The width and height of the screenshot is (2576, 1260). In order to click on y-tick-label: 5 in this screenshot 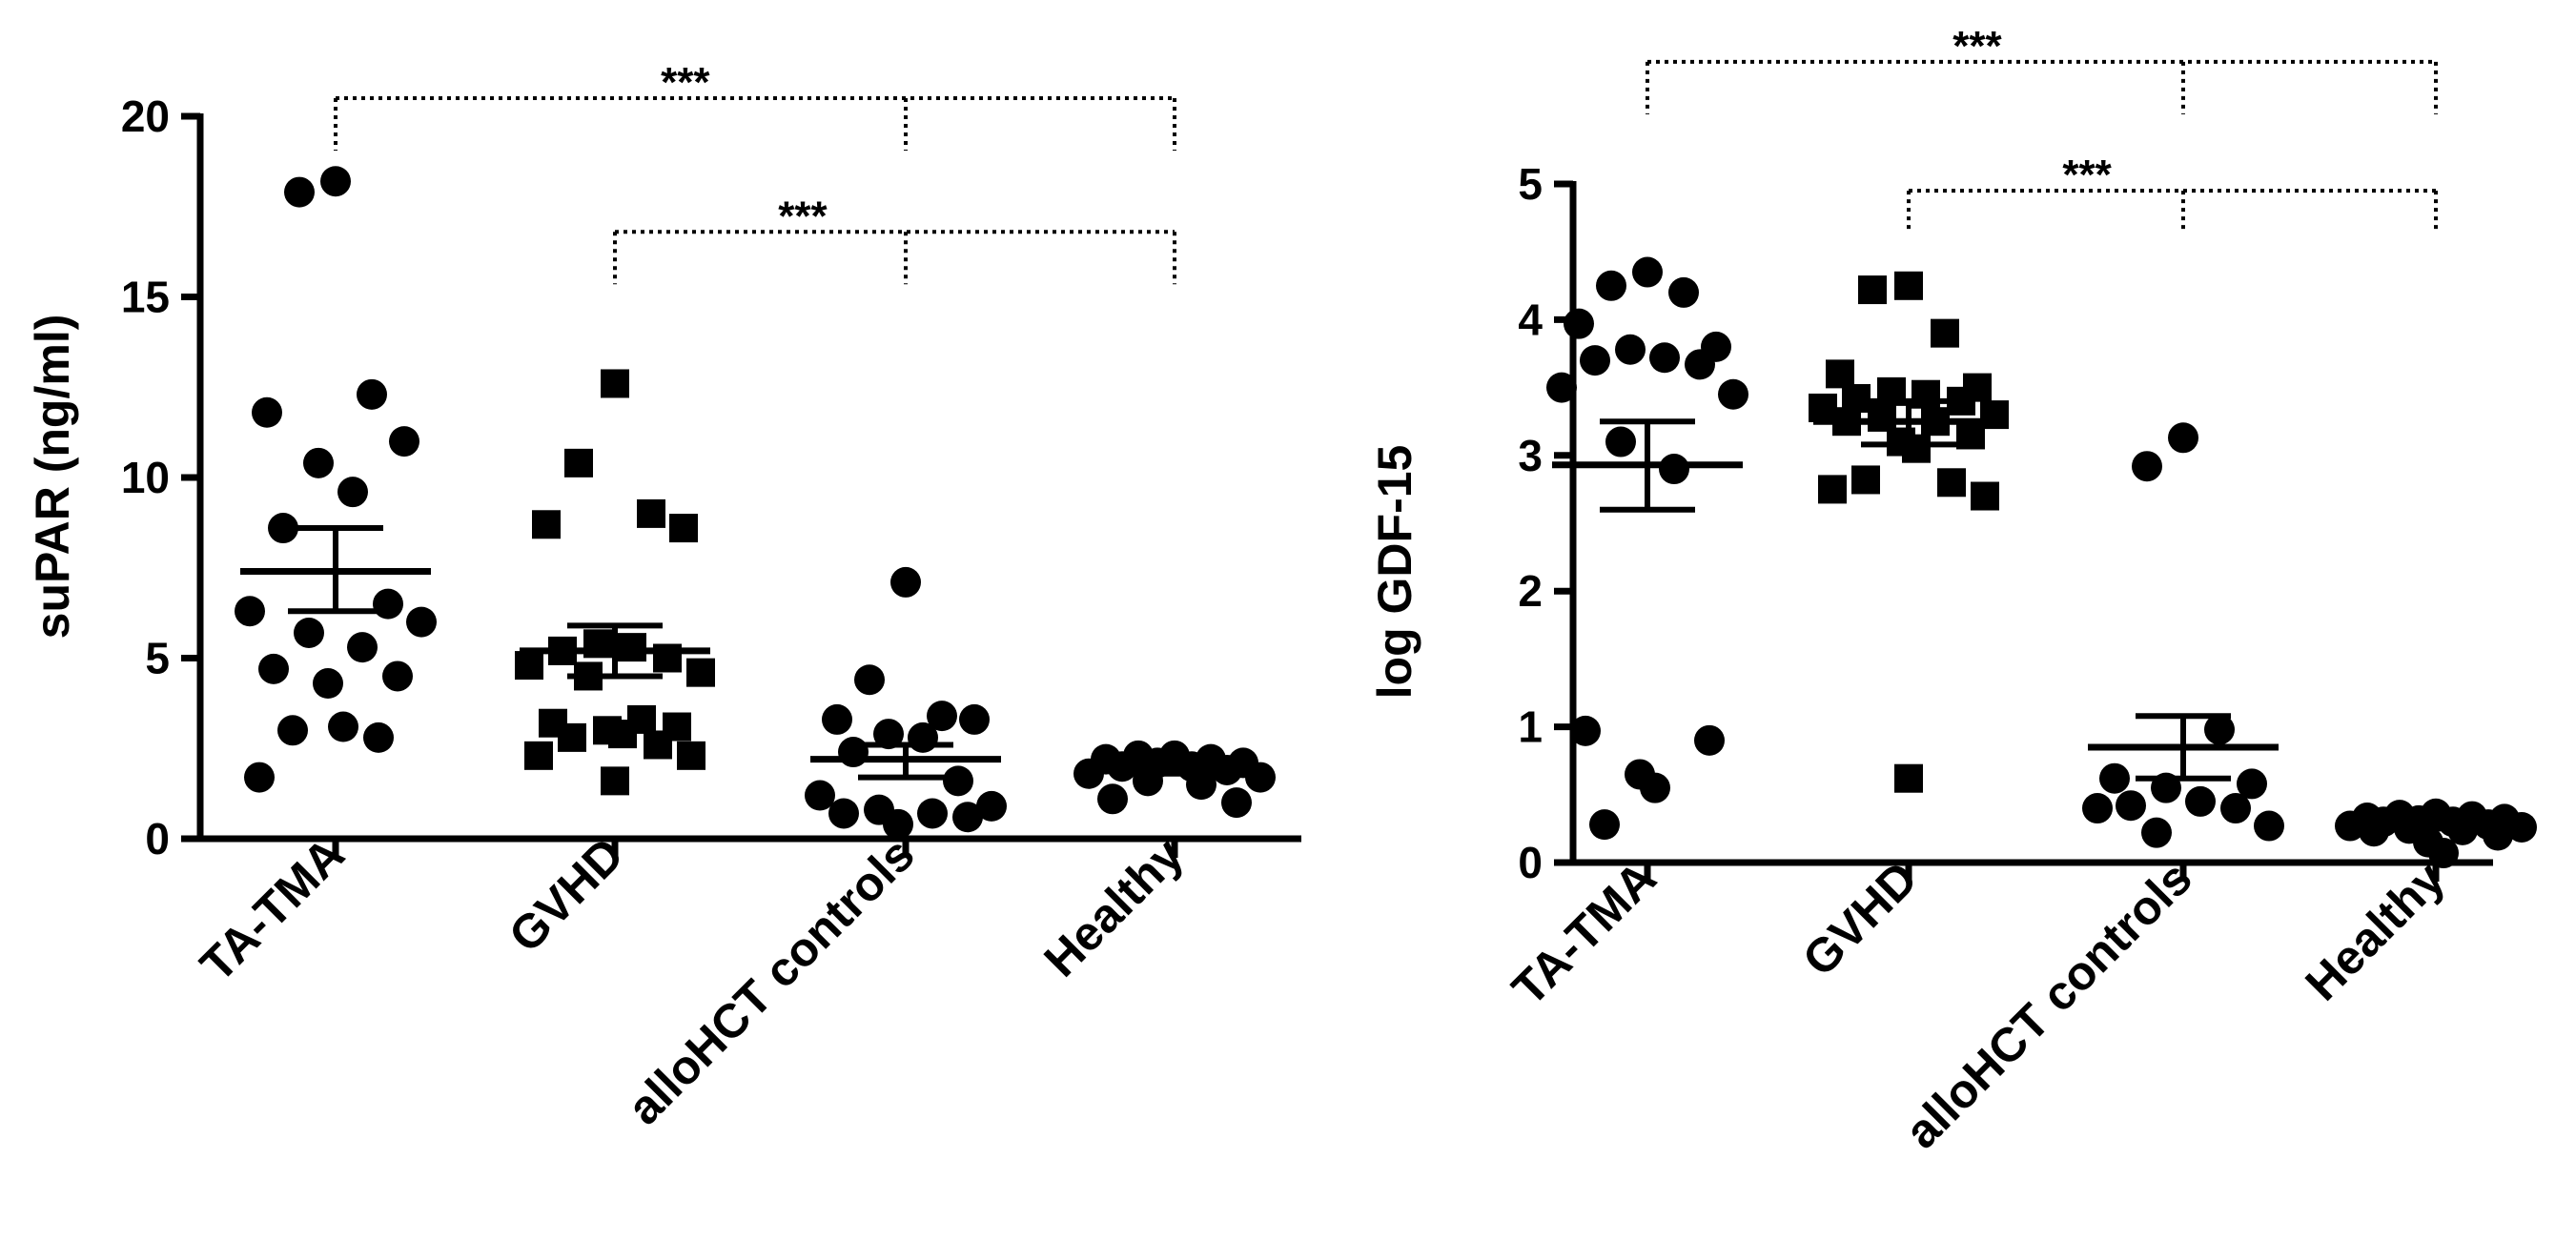, I will do `click(1531, 184)`.